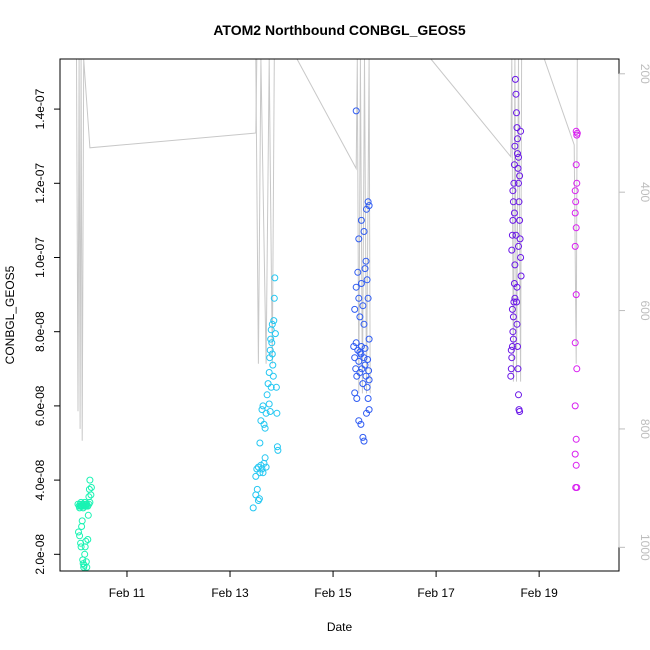 The image size is (650, 650). Describe the element at coordinates (340, 627) in the screenshot. I see `x-axis-label: Date` at that location.